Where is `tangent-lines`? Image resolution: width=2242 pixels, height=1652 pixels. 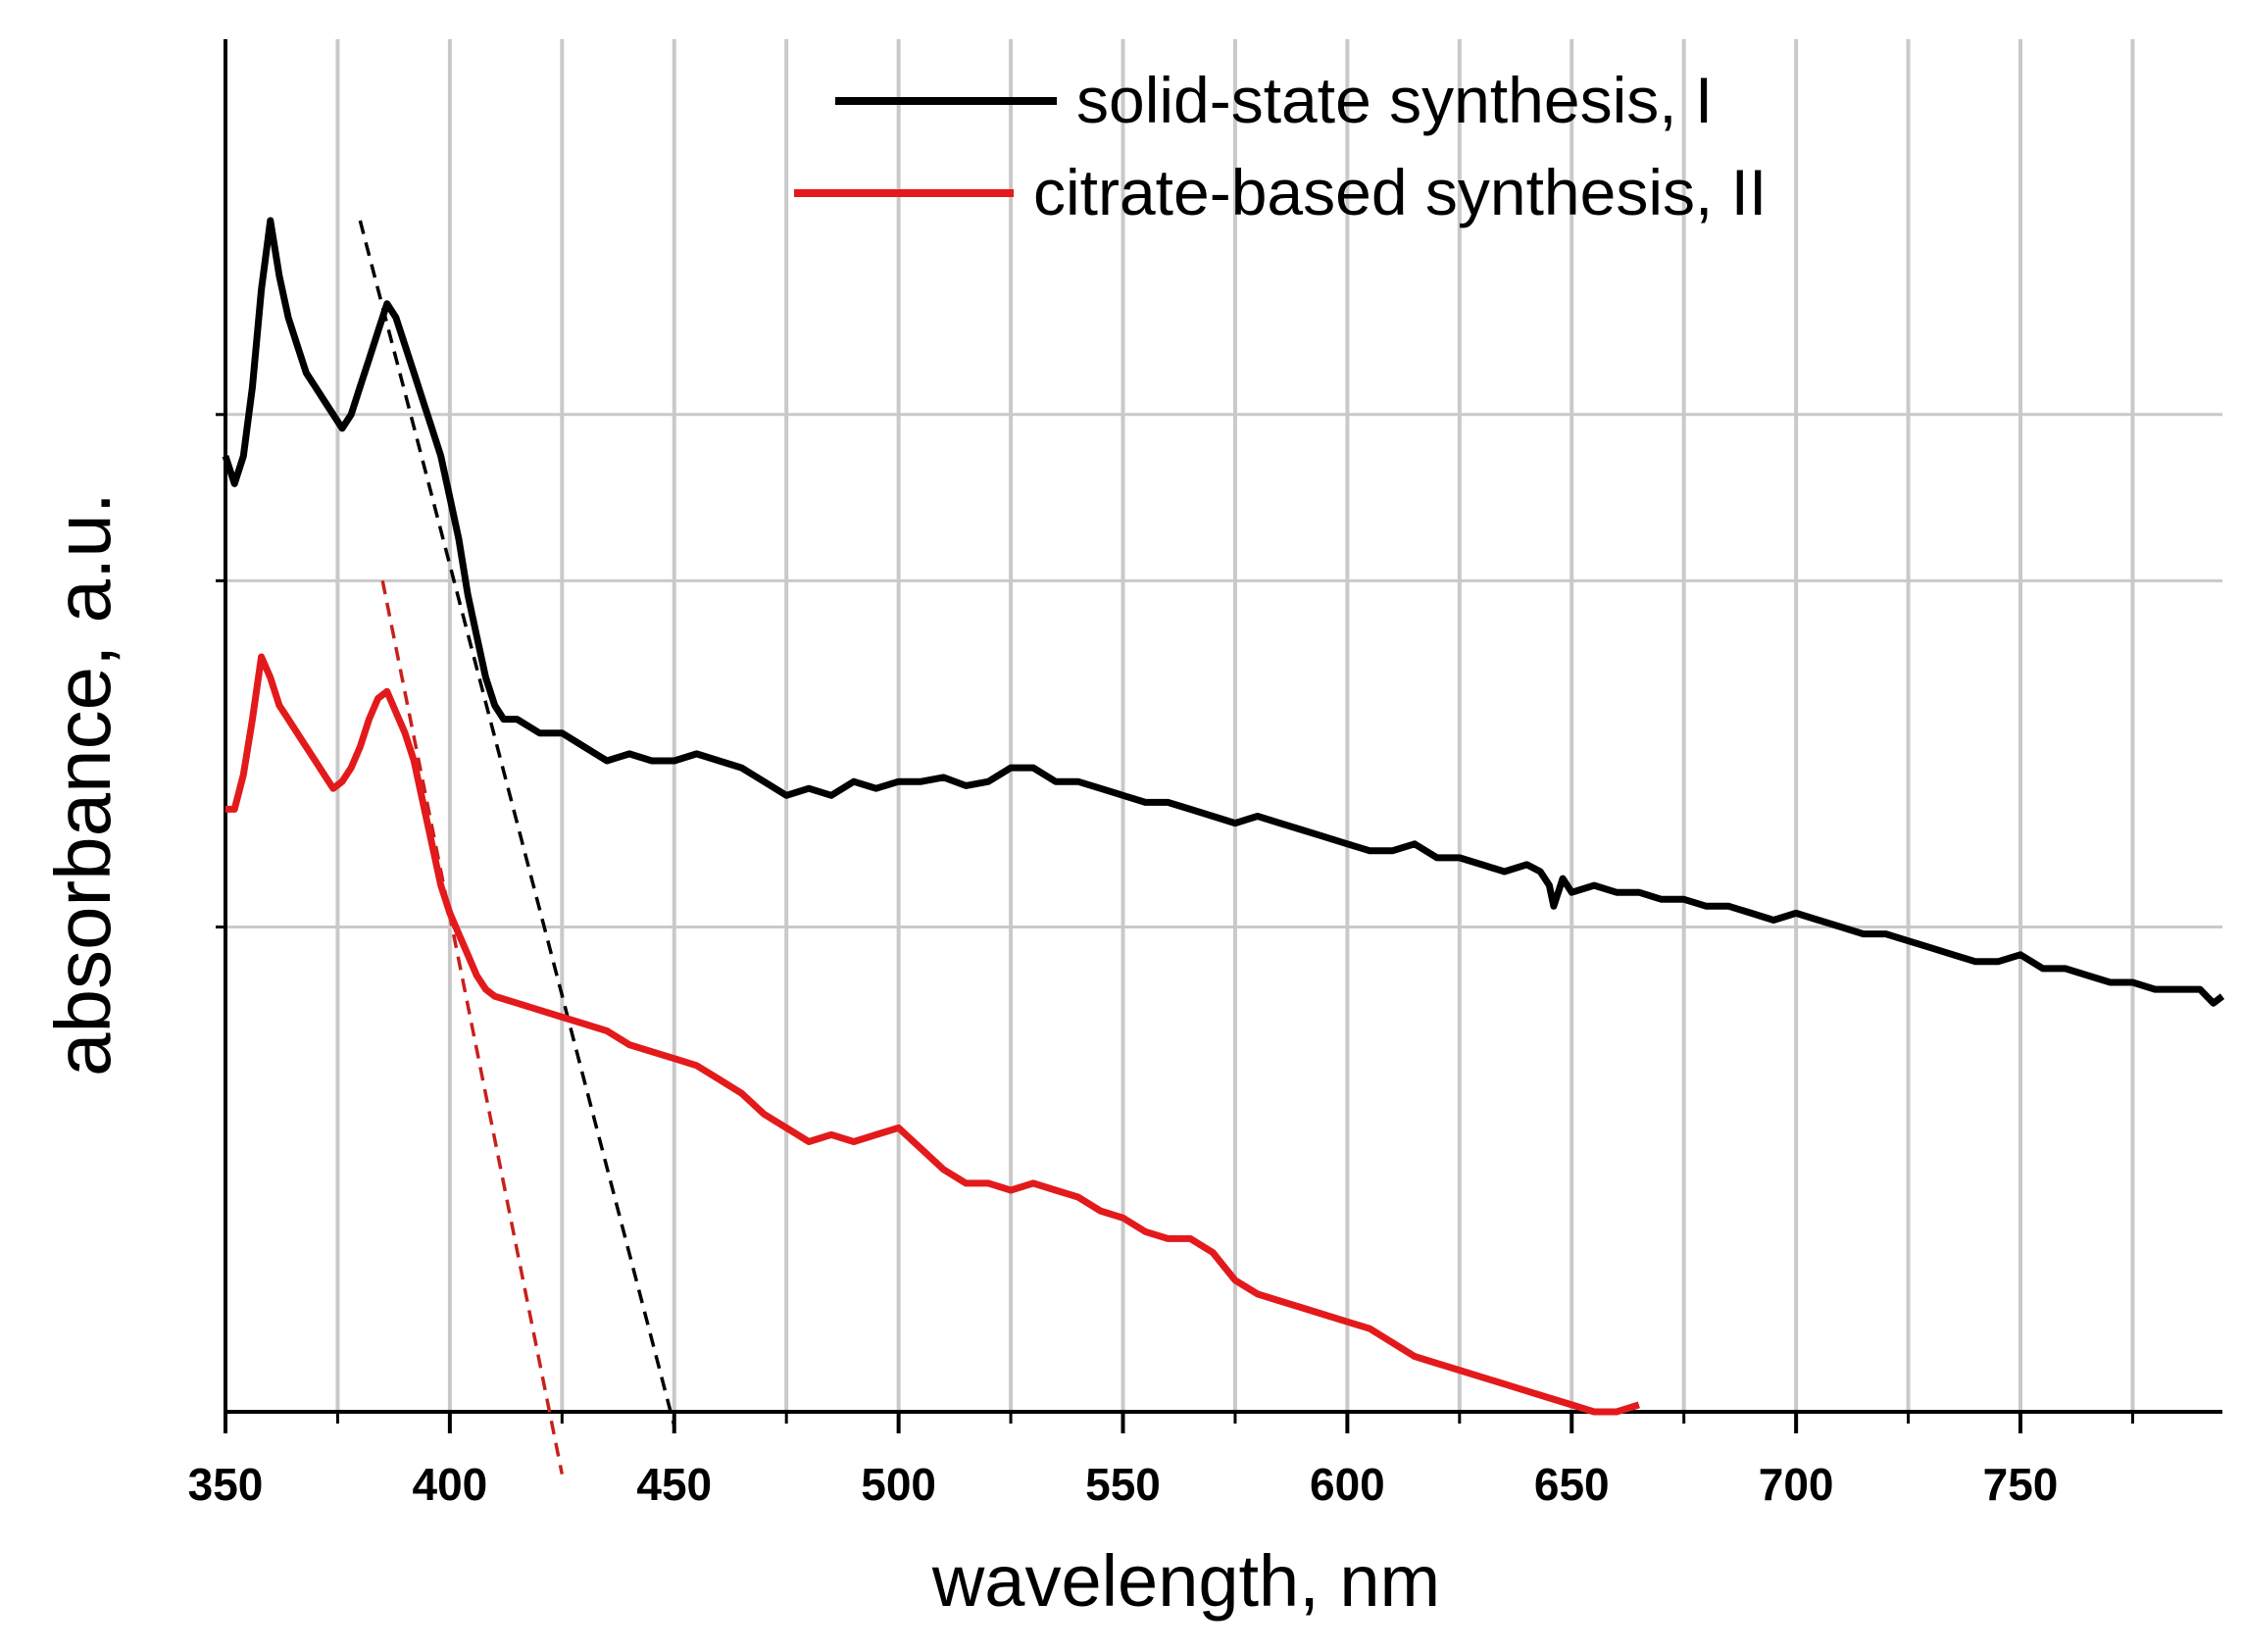
tangent-lines is located at coordinates (517, 847).